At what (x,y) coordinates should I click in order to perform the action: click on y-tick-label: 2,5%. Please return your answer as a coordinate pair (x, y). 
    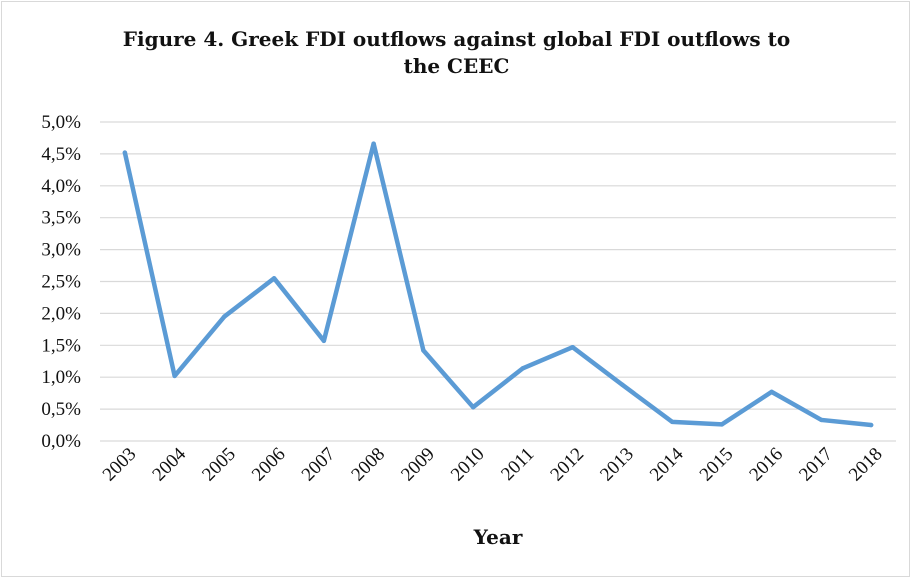
    Looking at the image, I should click on (61, 282).